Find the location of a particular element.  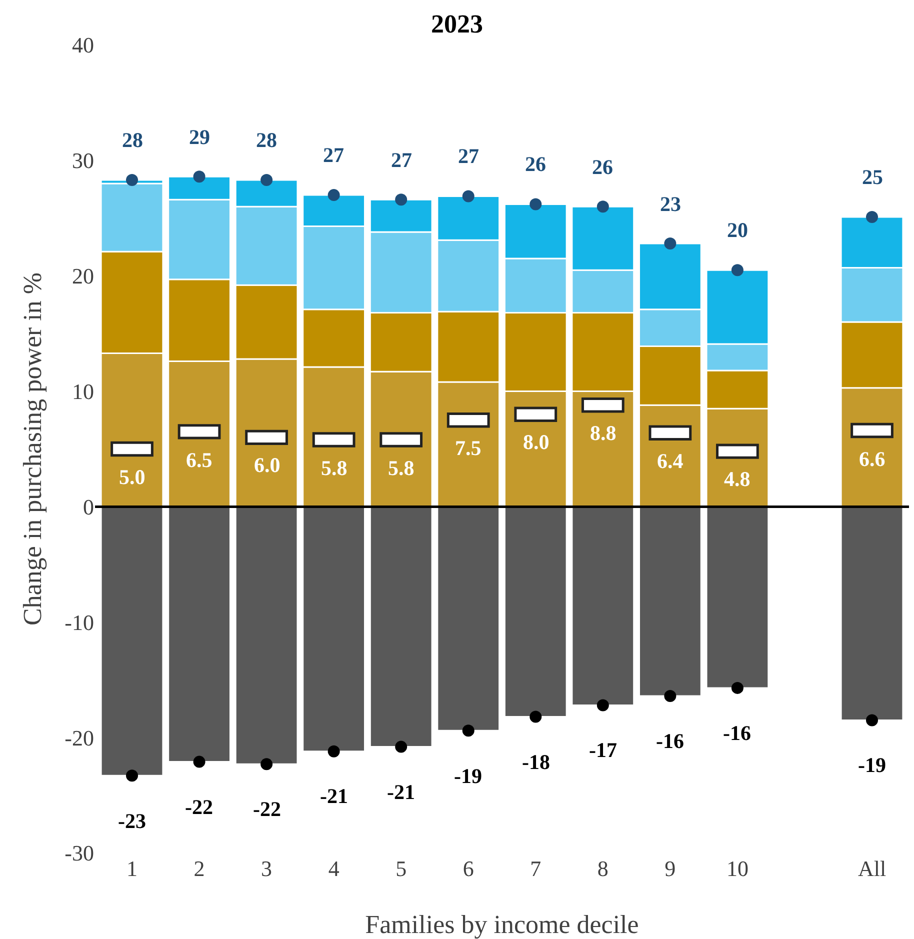

x-tick-label: 6 is located at coordinates (468, 868).